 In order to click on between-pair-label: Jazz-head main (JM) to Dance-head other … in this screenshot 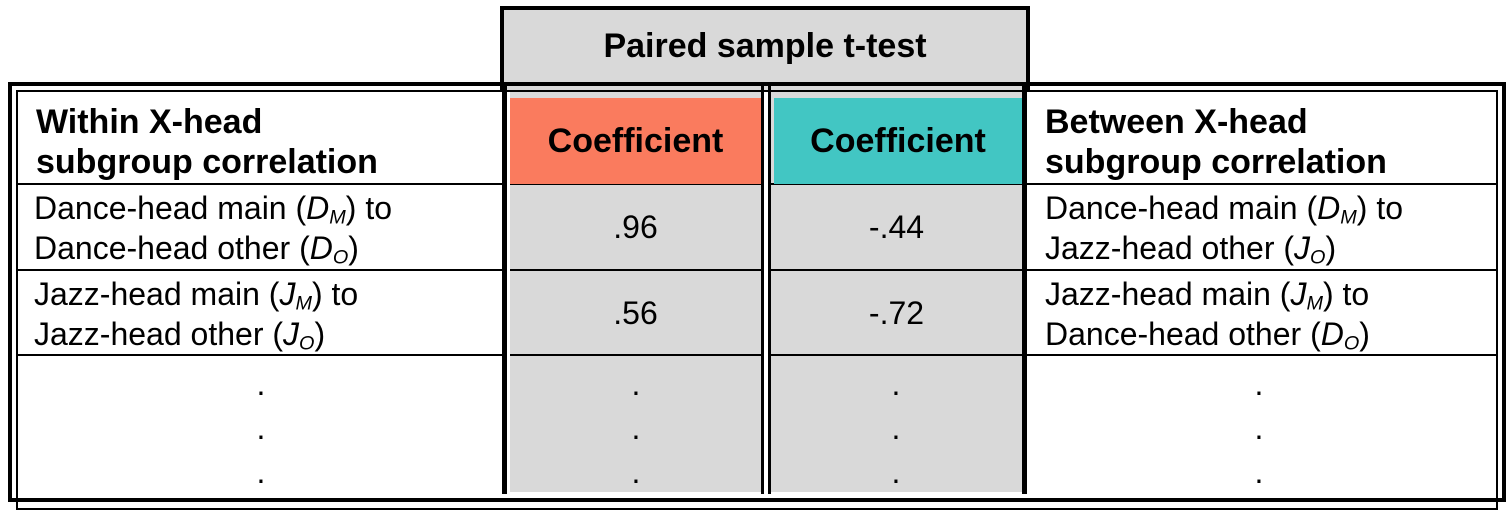, I will do `click(1207, 314)`.